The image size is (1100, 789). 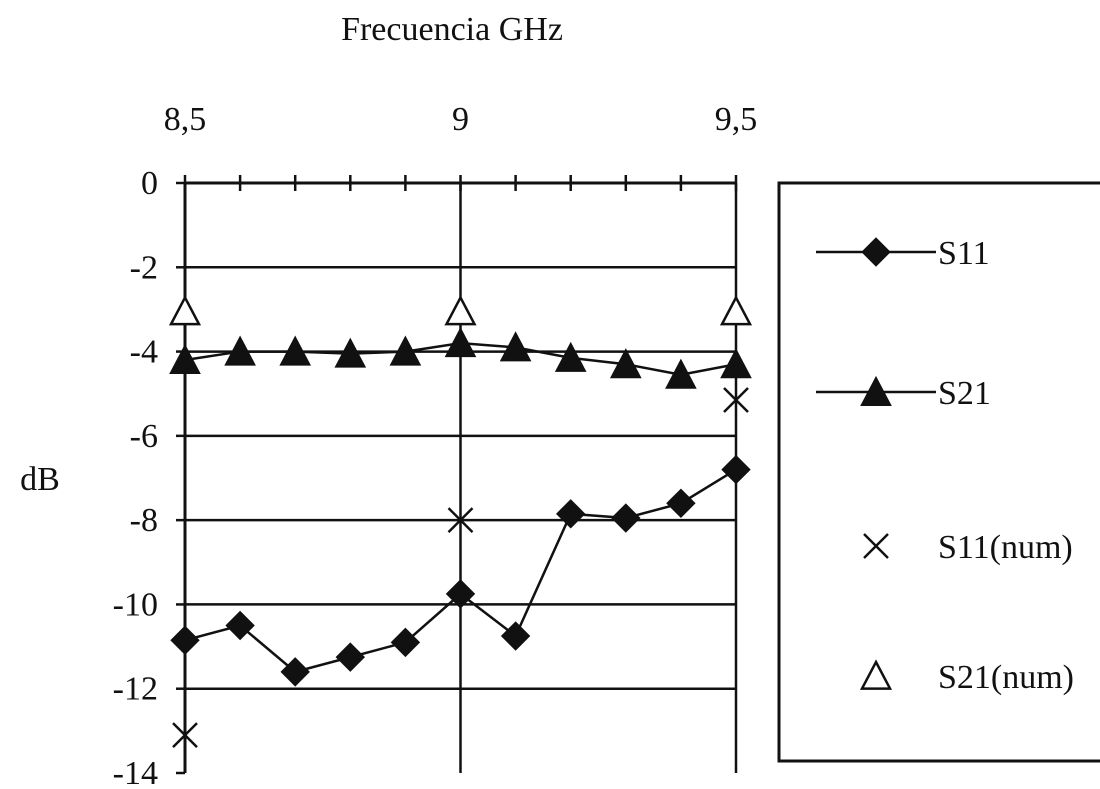 I want to click on legend-item: S21(num), so click(x=966, y=677).